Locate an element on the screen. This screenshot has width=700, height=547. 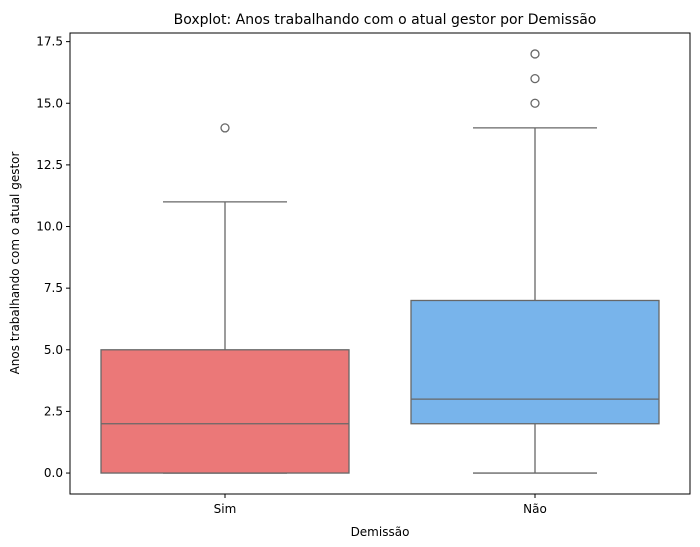
y-tick-label-7: 17.5 is located at coordinates (49, 42).